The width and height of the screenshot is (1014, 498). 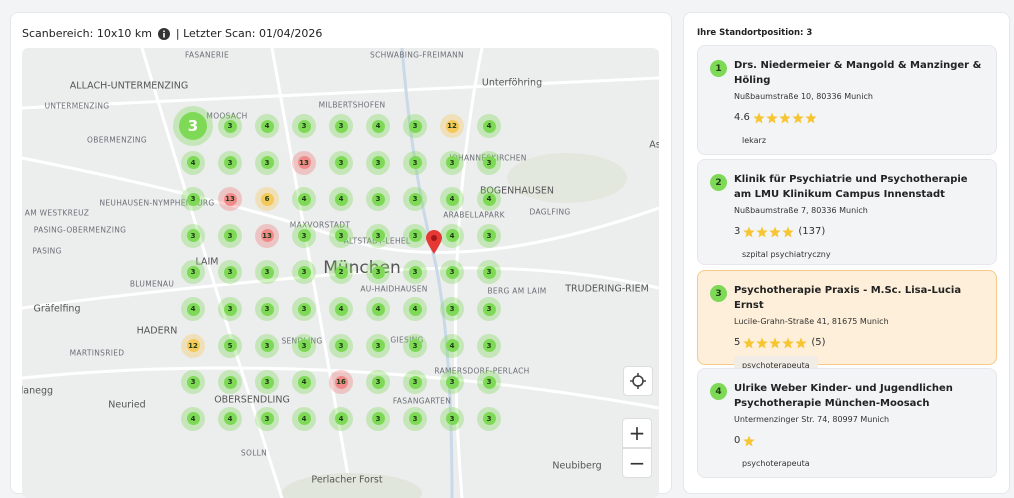 I want to click on map-label: MOOSACH, so click(x=227, y=116).